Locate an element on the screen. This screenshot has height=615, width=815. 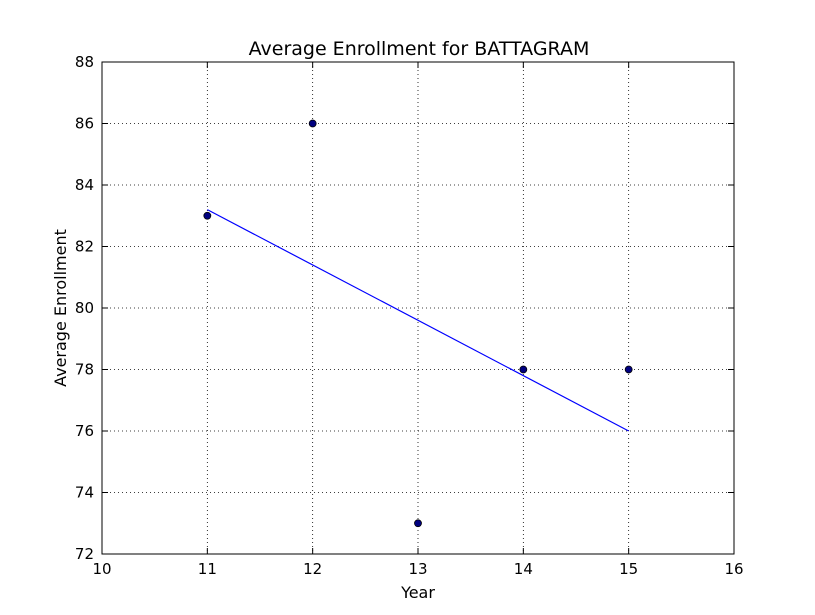
y-tick-label: 88 is located at coordinates (84, 62).